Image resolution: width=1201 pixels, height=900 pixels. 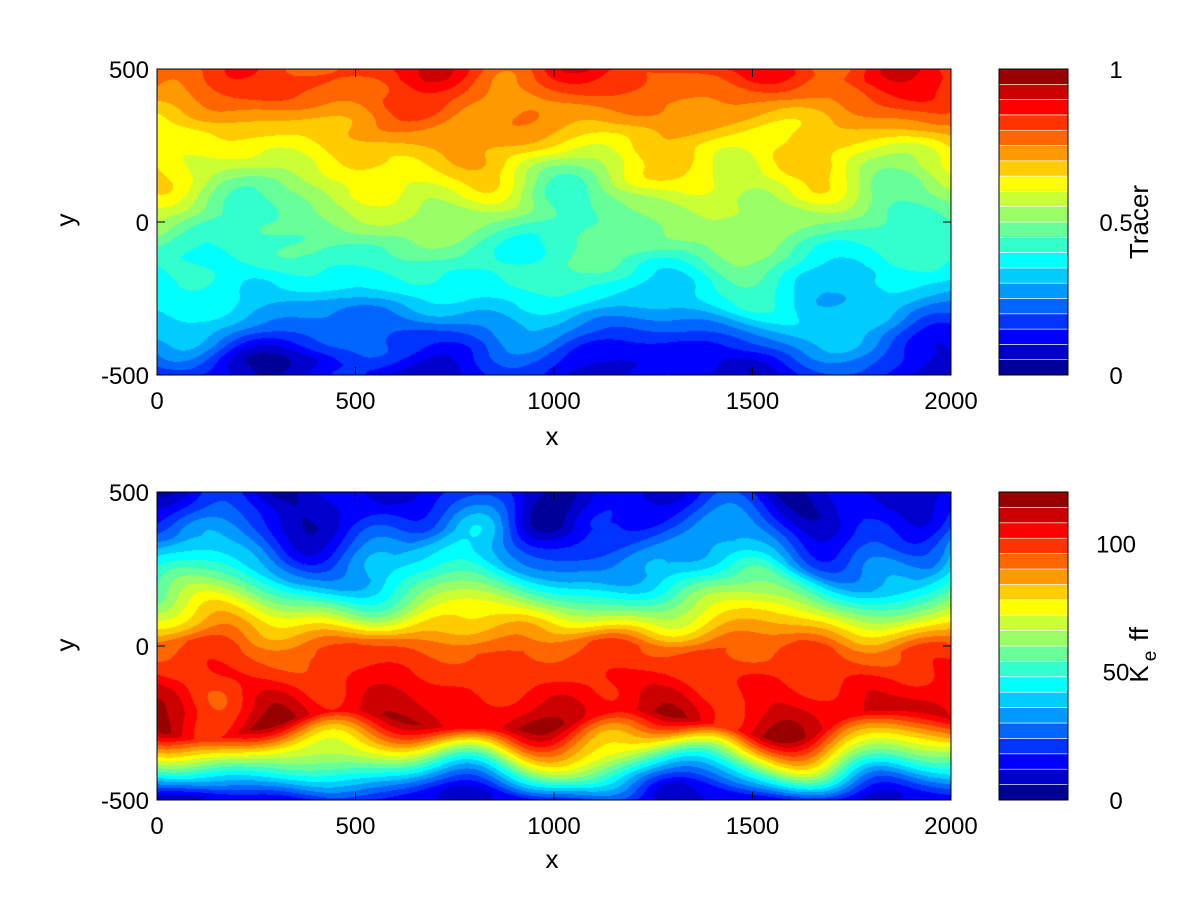 I want to click on keff-y-tick-label: -500, so click(x=125, y=801).